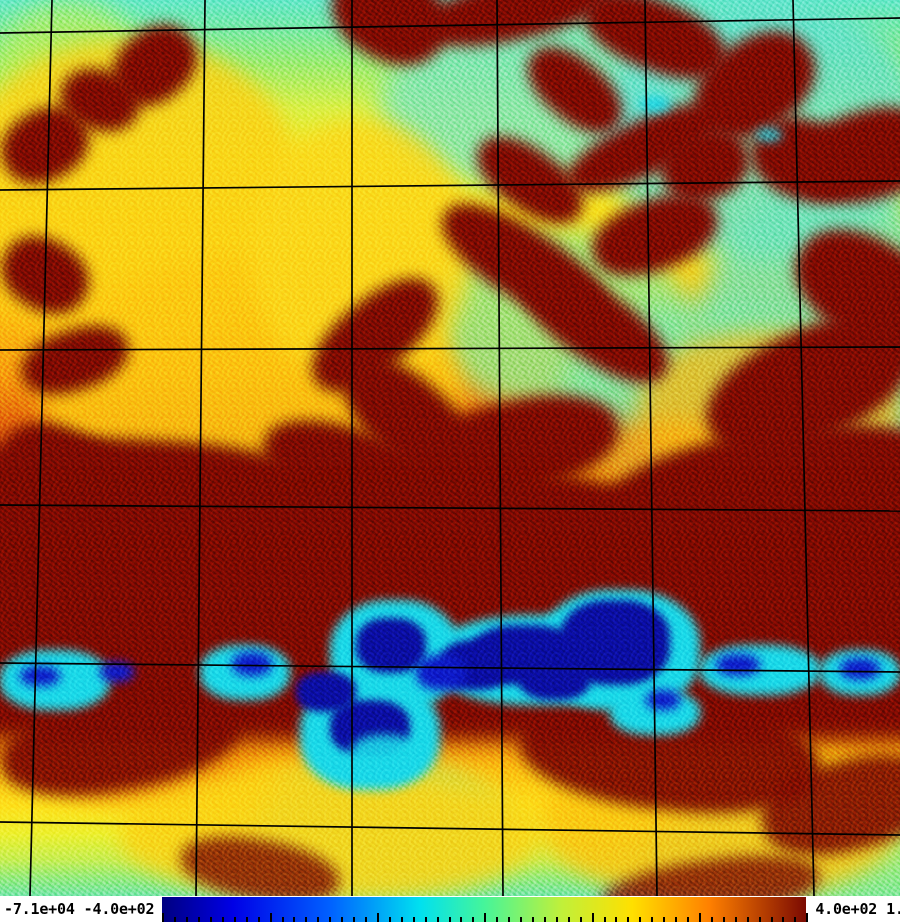 This screenshot has width=900, height=923. What do you see at coordinates (119, 909) in the screenshot?
I see `colorbar-low-label: -4.0e+02` at bounding box center [119, 909].